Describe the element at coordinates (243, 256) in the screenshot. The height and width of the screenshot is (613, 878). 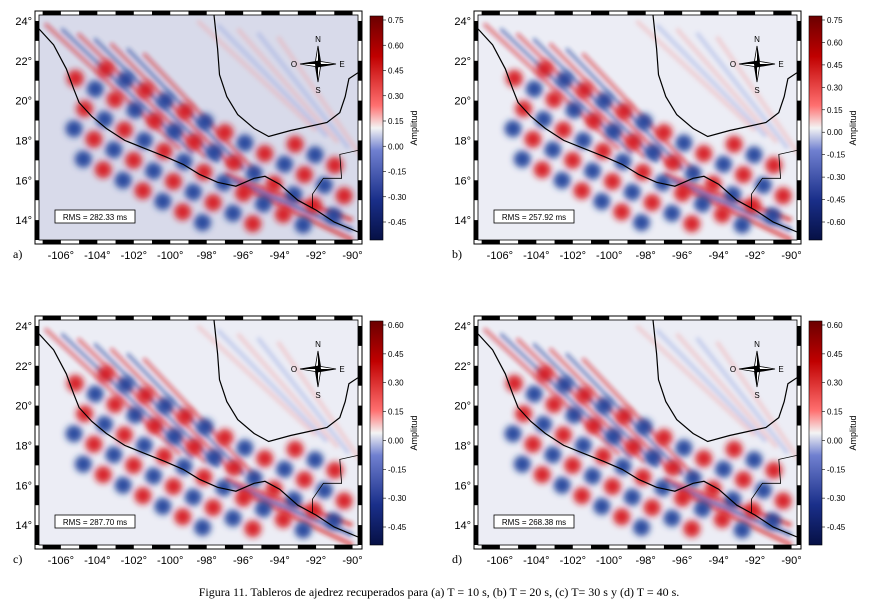
I see `x-tick-label: -96°` at that location.